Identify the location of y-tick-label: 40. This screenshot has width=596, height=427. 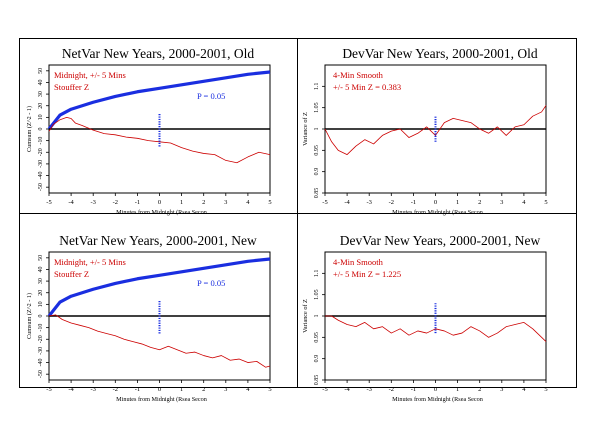
(41, 82).